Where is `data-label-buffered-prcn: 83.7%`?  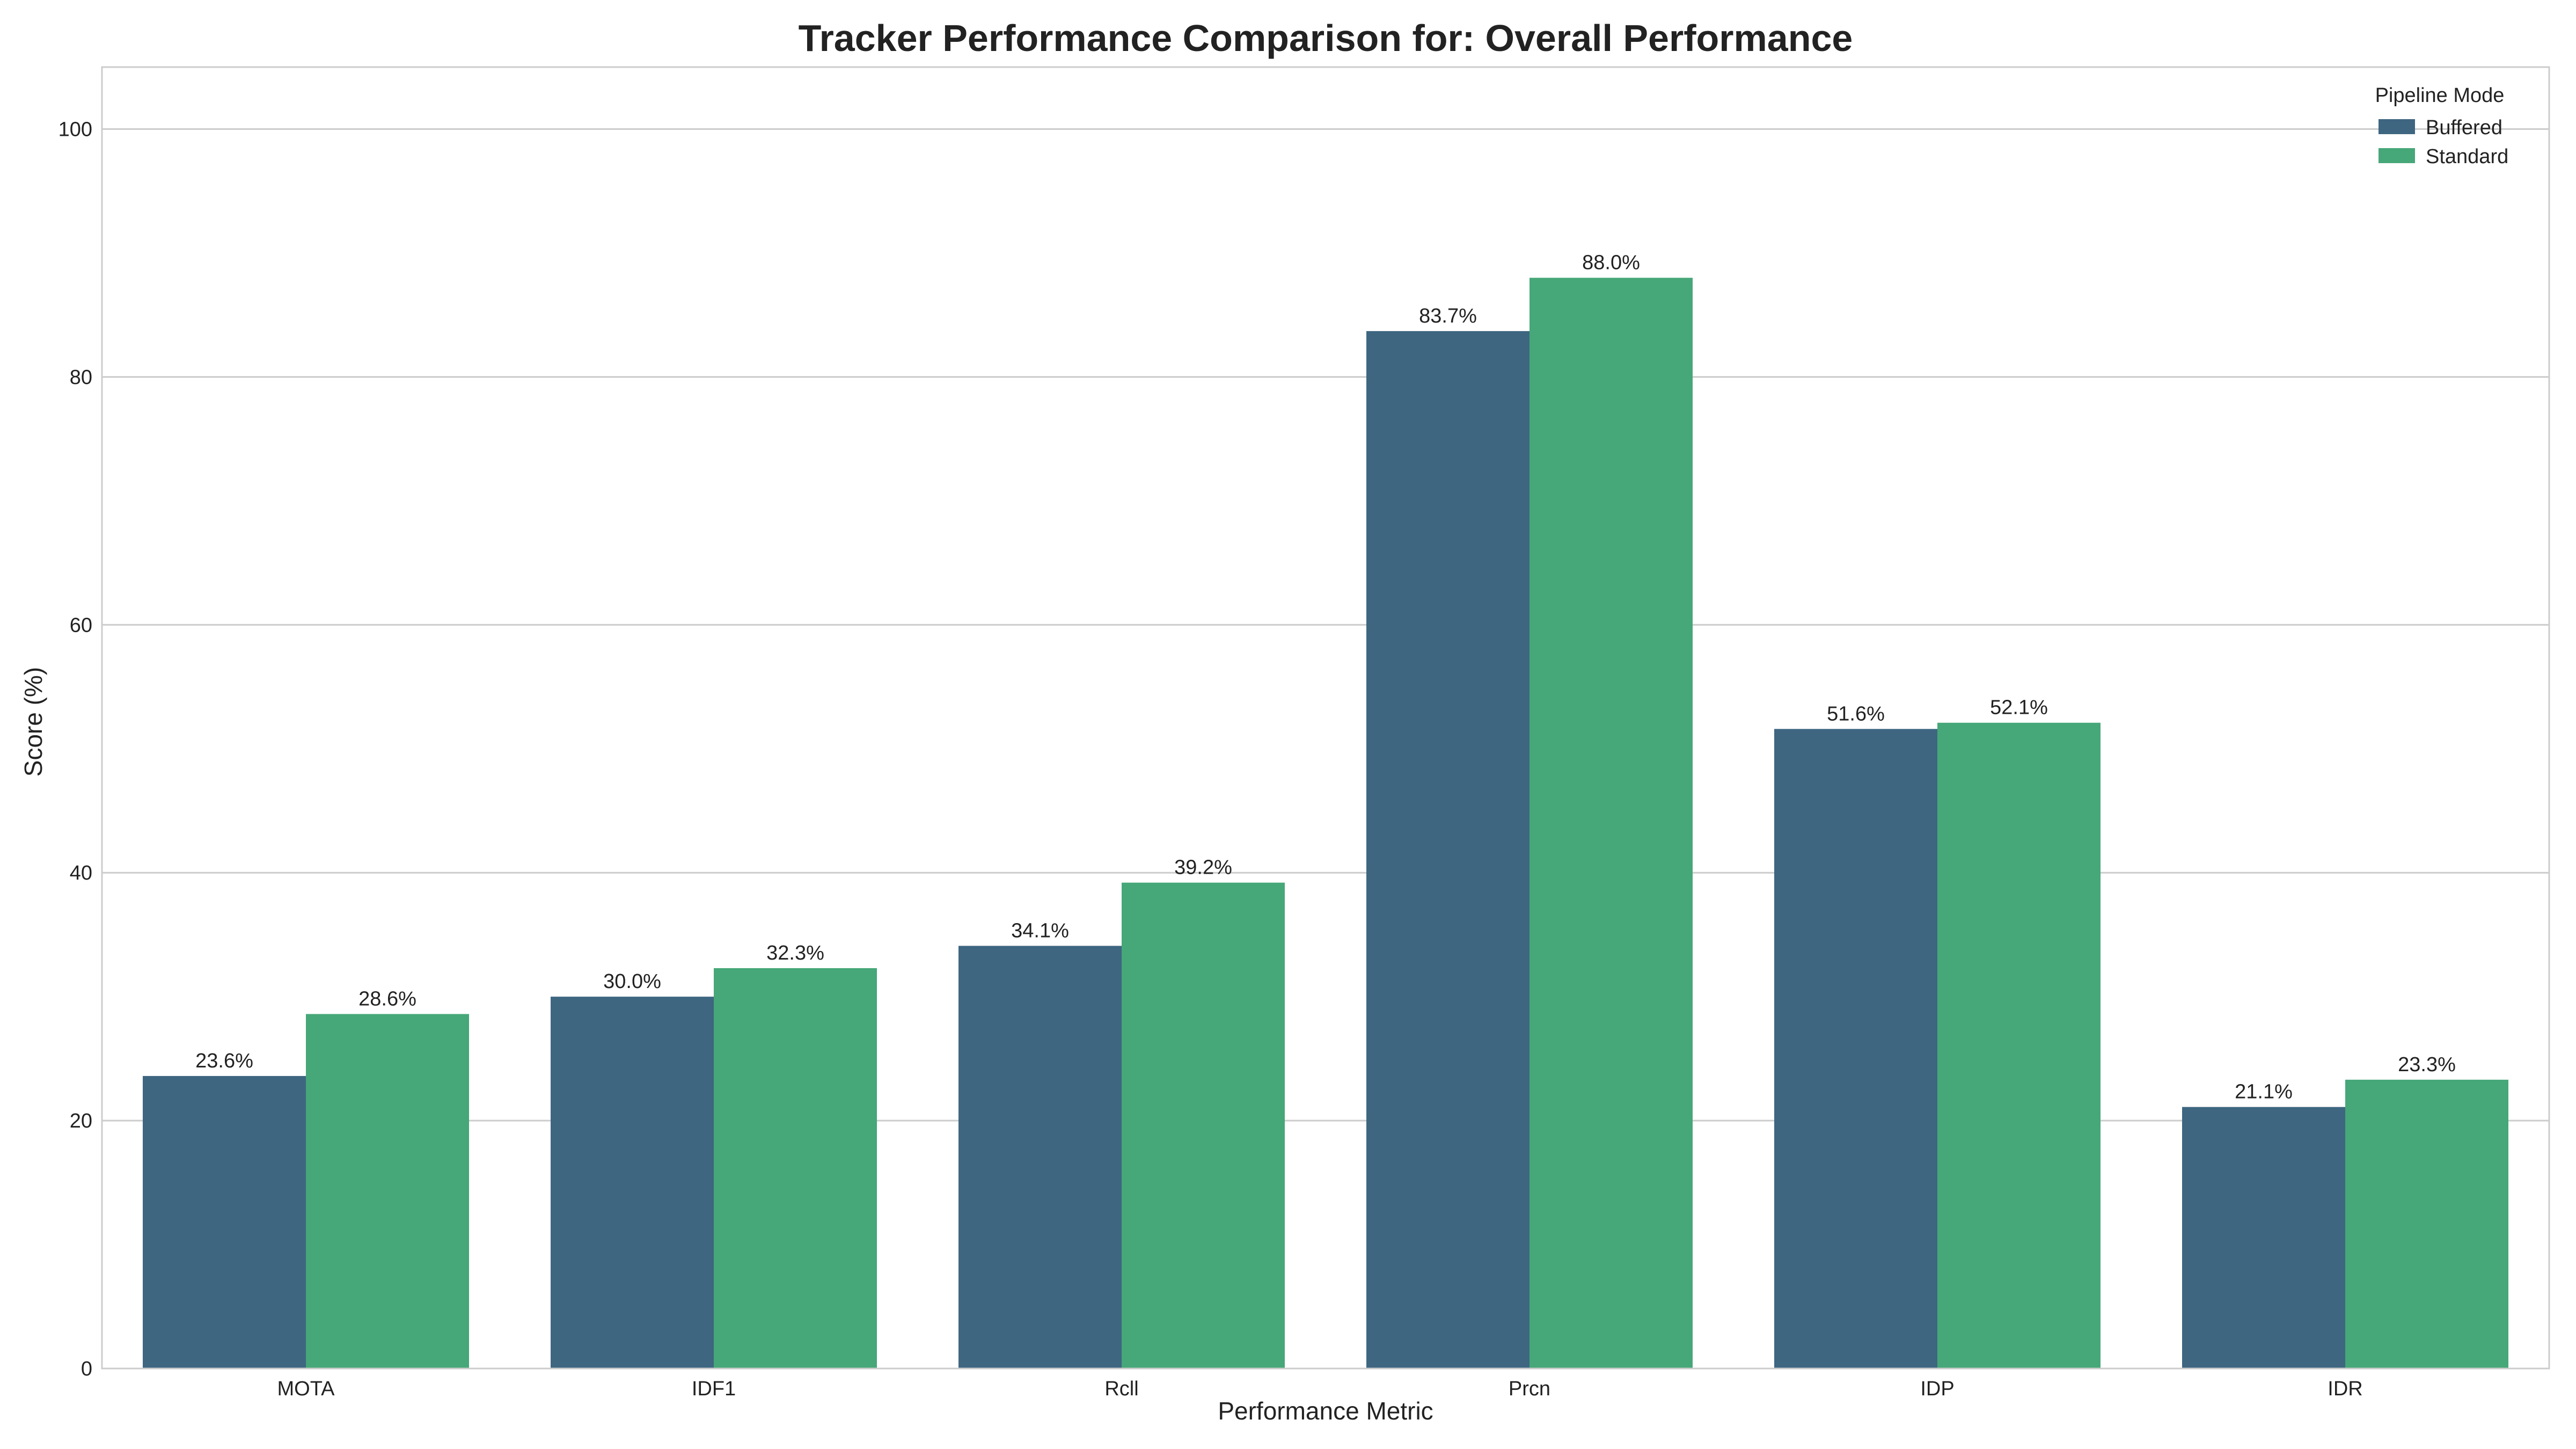 data-label-buffered-prcn: 83.7% is located at coordinates (1448, 316).